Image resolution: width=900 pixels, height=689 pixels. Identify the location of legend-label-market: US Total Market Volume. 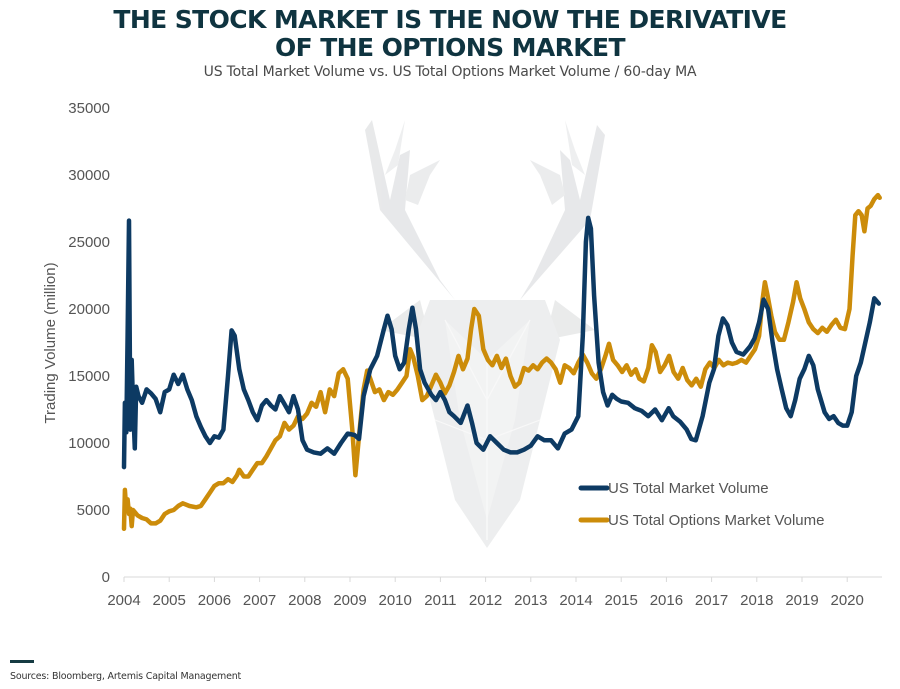
(688, 488).